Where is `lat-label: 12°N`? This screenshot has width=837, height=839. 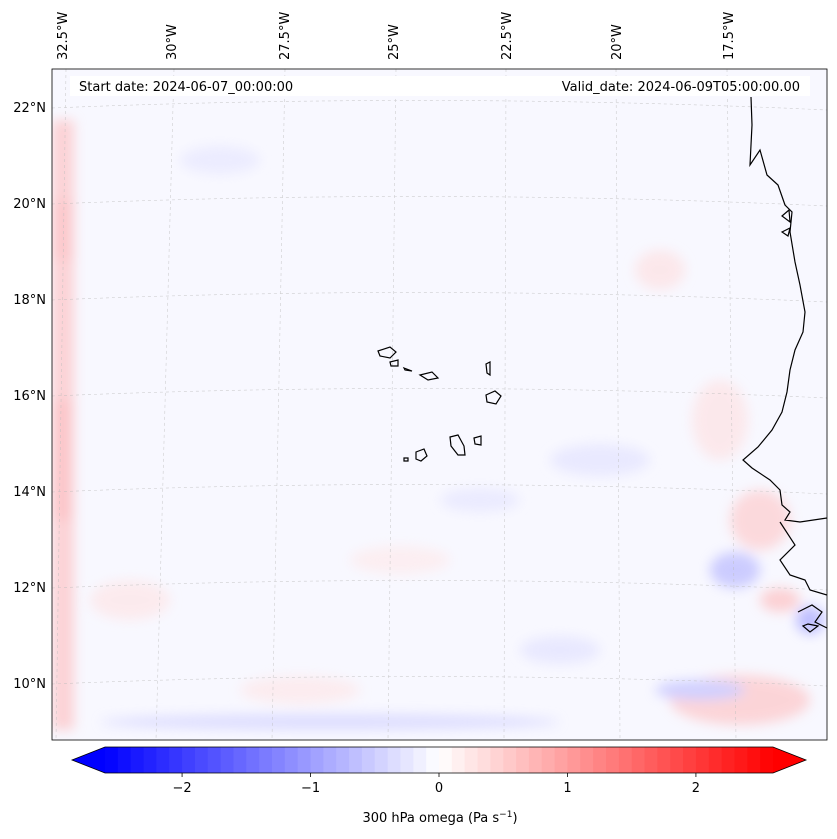 lat-label: 12°N is located at coordinates (29, 588).